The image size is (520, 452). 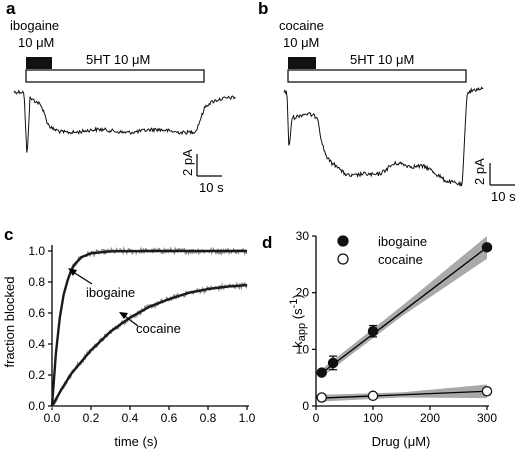 I want to click on panel-c-letter: c, so click(x=8, y=234).